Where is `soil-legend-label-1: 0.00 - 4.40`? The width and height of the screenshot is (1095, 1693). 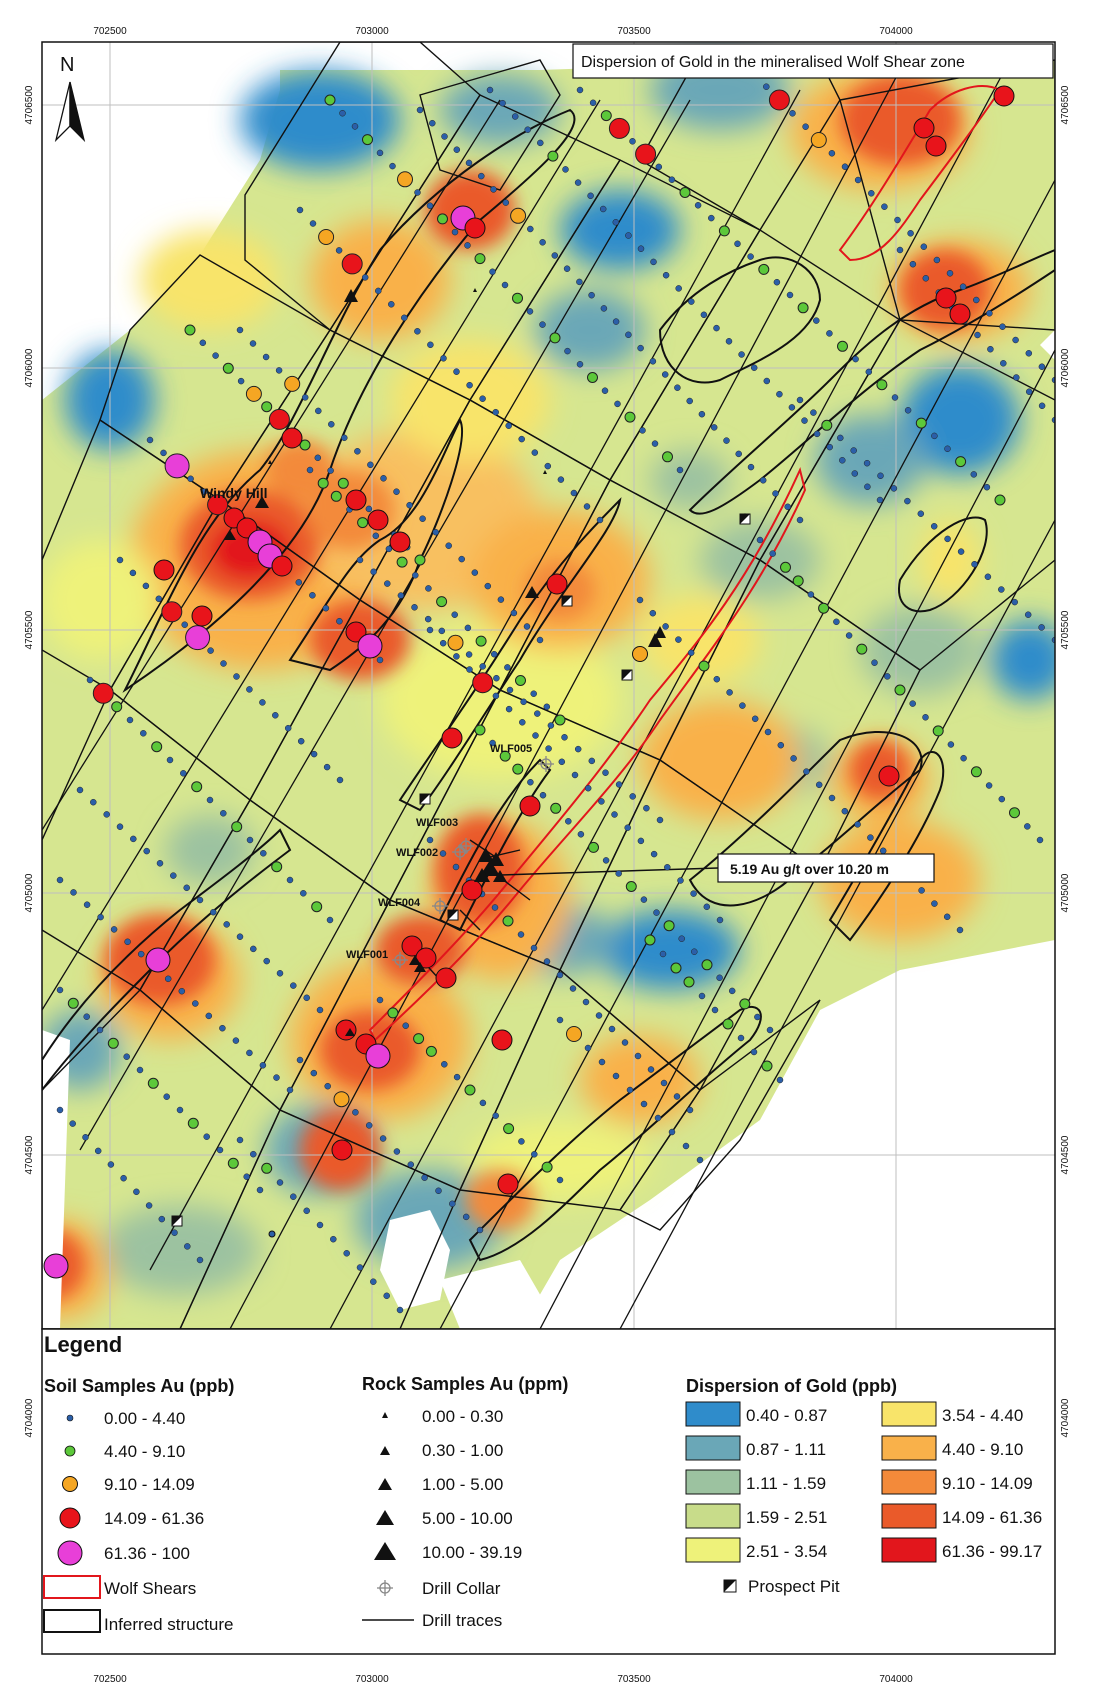 soil-legend-label-1: 0.00 - 4.40 is located at coordinates (144, 1418).